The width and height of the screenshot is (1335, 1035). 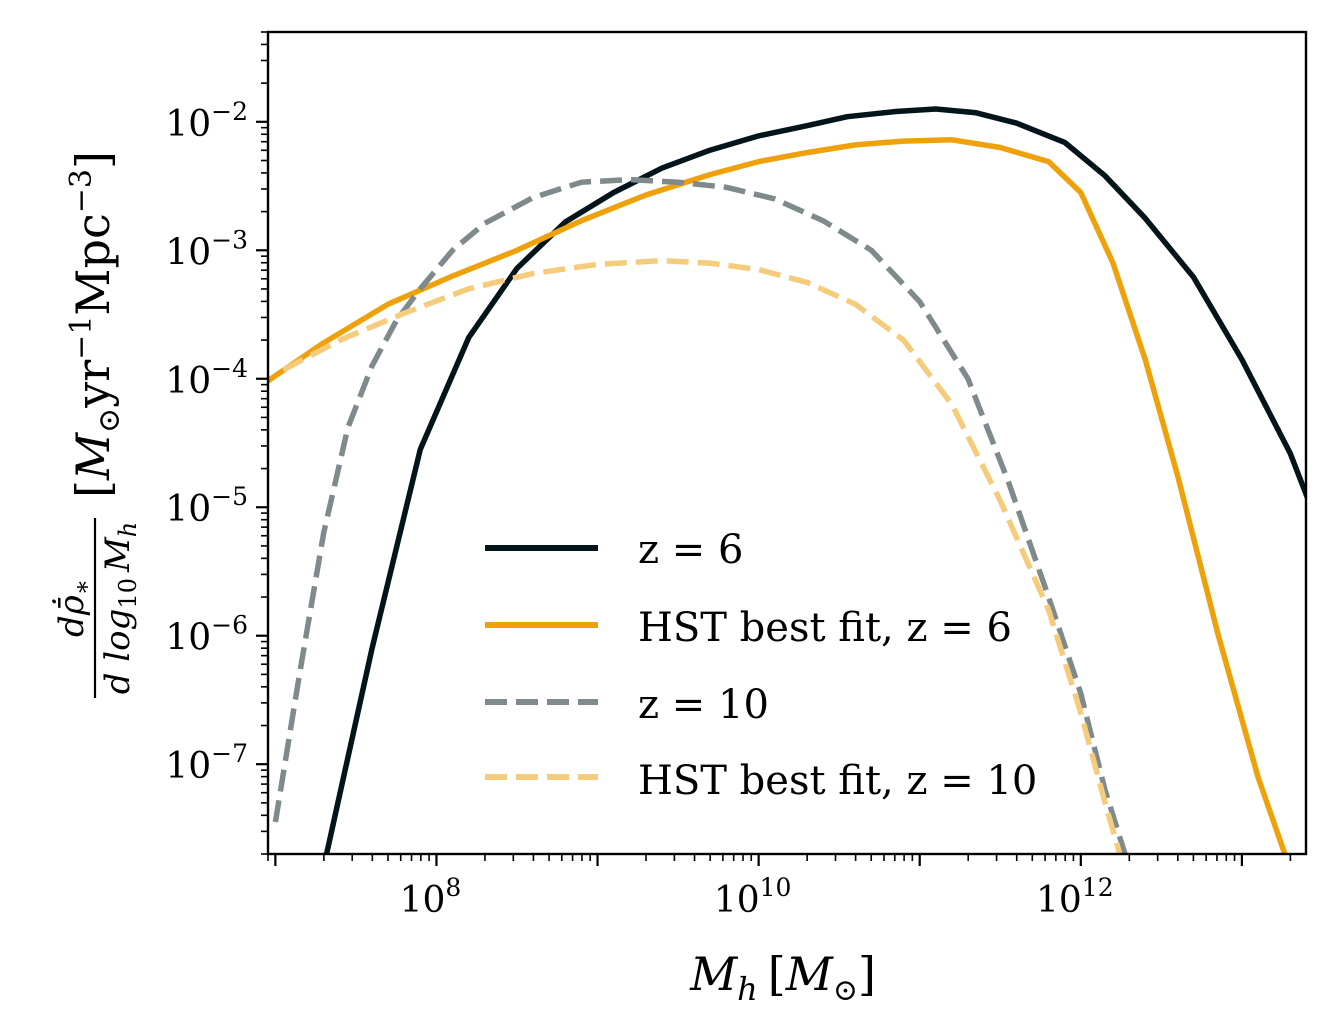 I want to click on x-axis-ticks: 108 1010 1012, so click(x=779, y=887).